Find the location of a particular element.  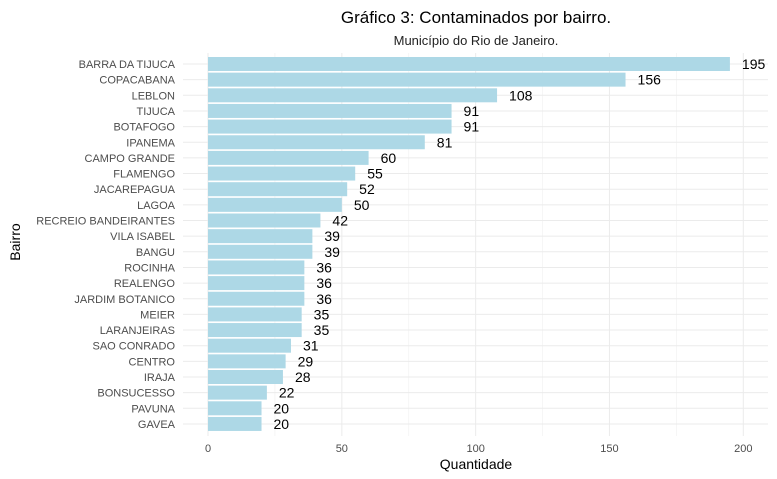

data-label: 108 is located at coordinates (521, 95).